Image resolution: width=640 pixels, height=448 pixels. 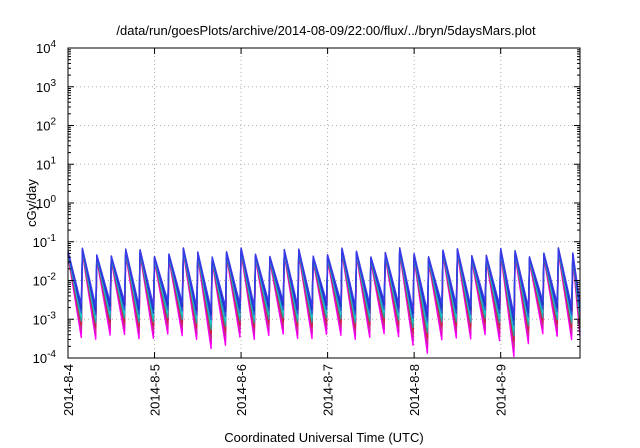 I want to click on y-tick-label: 10⁻¹, so click(x=45, y=241).